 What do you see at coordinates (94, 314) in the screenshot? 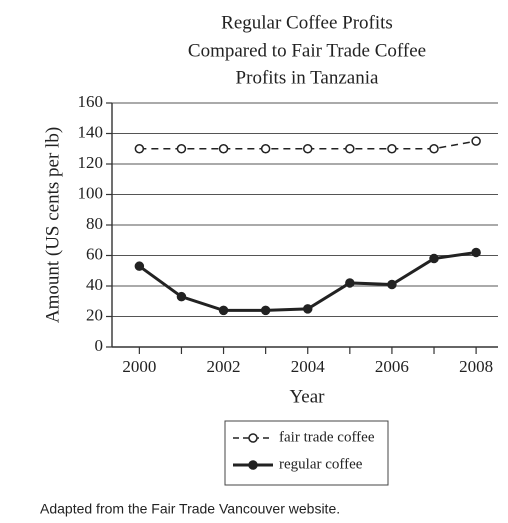
I see `y-tick-label: 20` at bounding box center [94, 314].